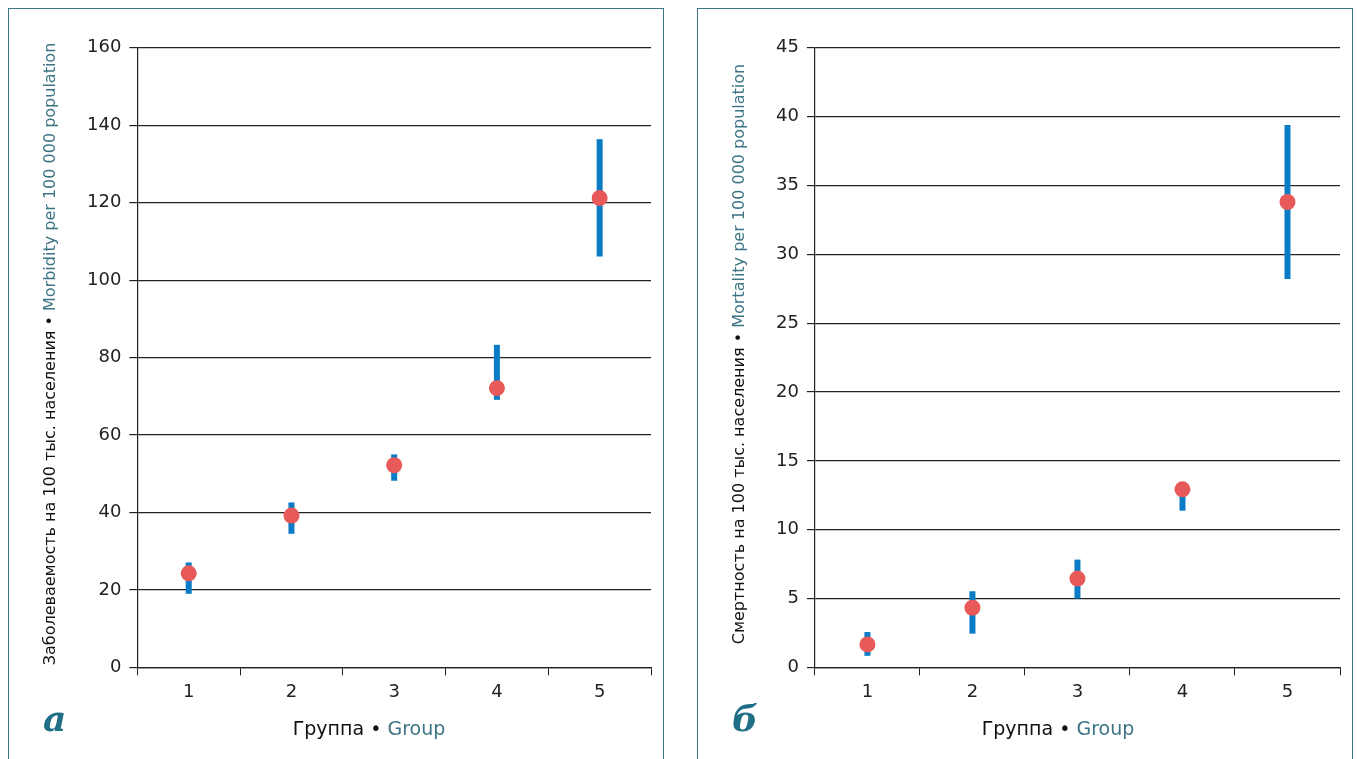  Describe the element at coordinates (738, 354) in the screenshot. I see `y-axis-title: Смертность на 100 тыс. населения • Mortality per 100 000 population` at that location.